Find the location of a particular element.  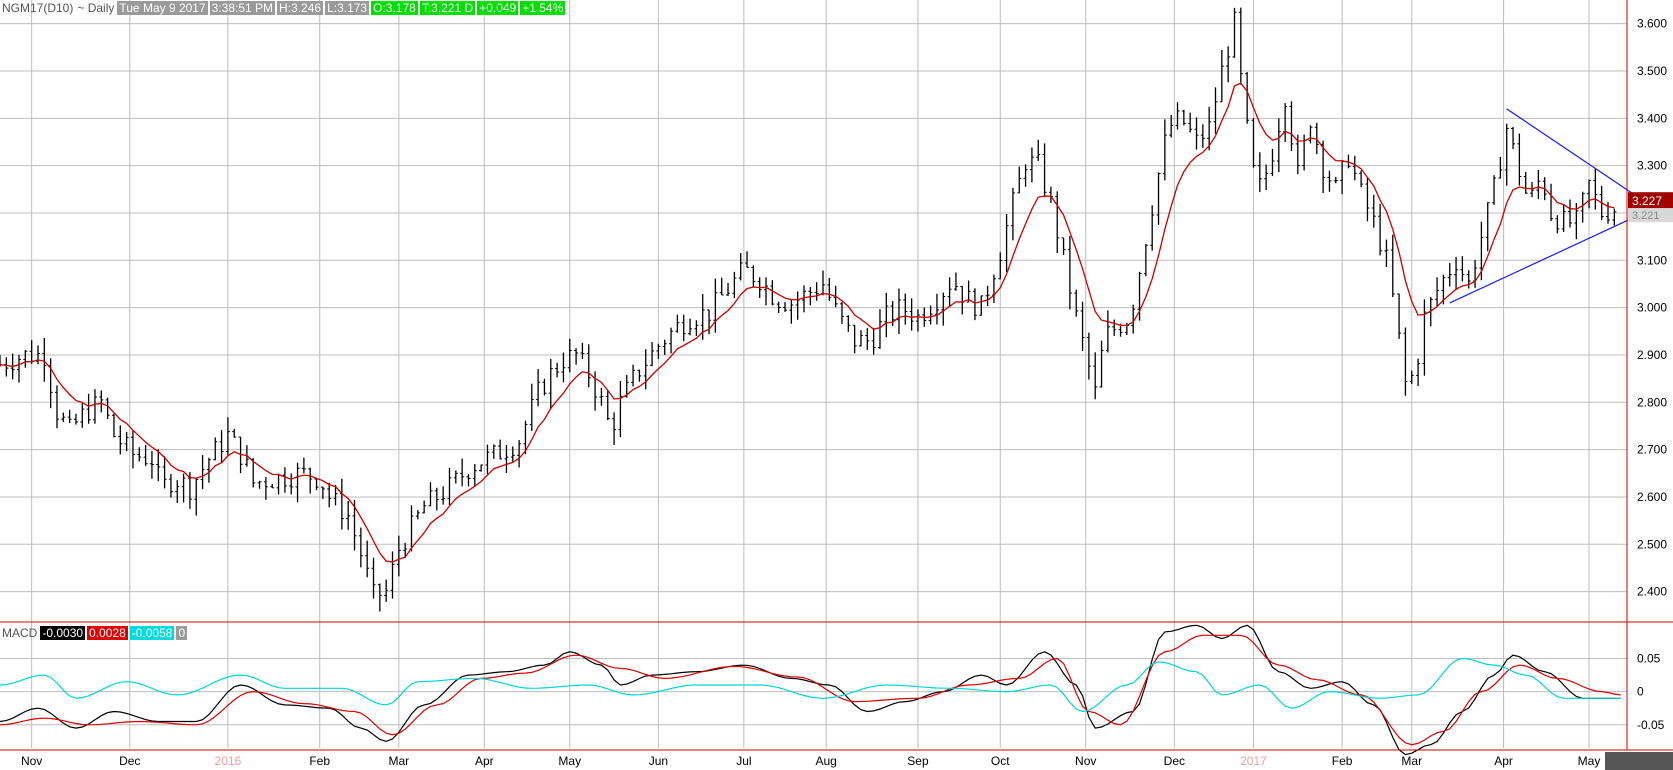

price-tick-label: 3.400 is located at coordinates (1652, 118).